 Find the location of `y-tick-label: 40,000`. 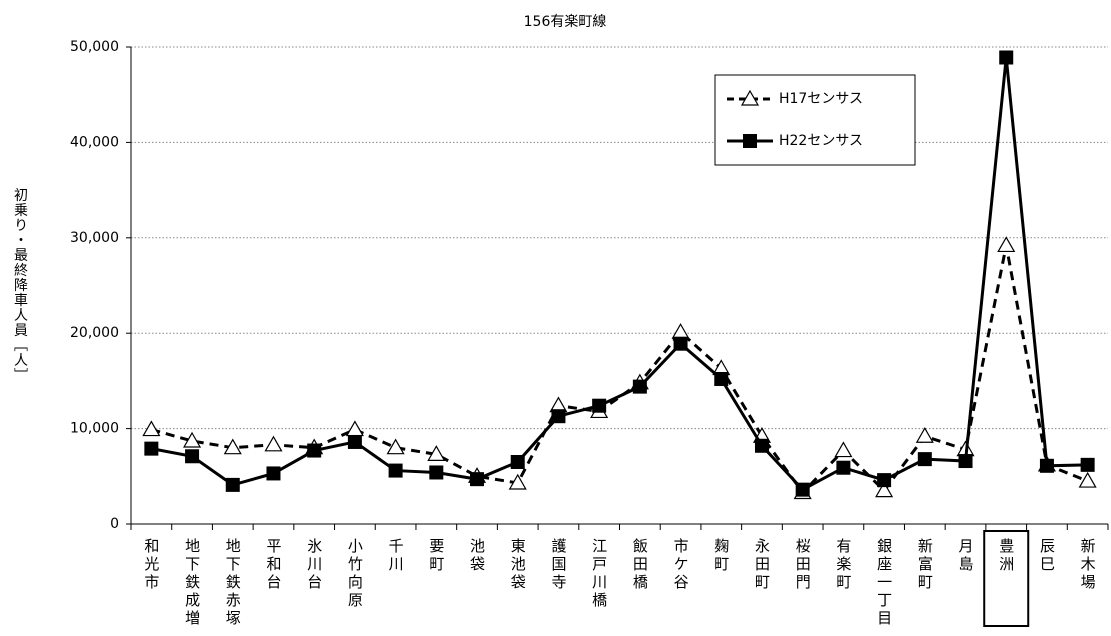

y-tick-label: 40,000 is located at coordinates (94, 142).